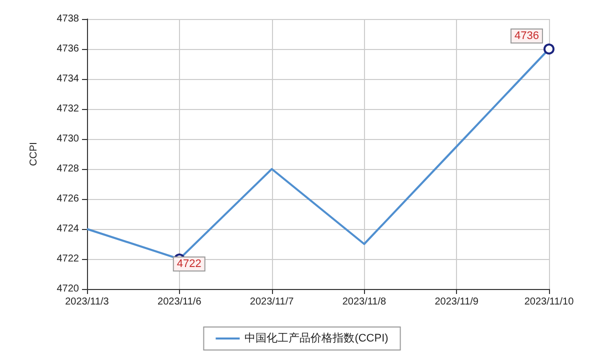  Describe the element at coordinates (34, 154) in the screenshot. I see `y-axis-title: CCPI` at that location.